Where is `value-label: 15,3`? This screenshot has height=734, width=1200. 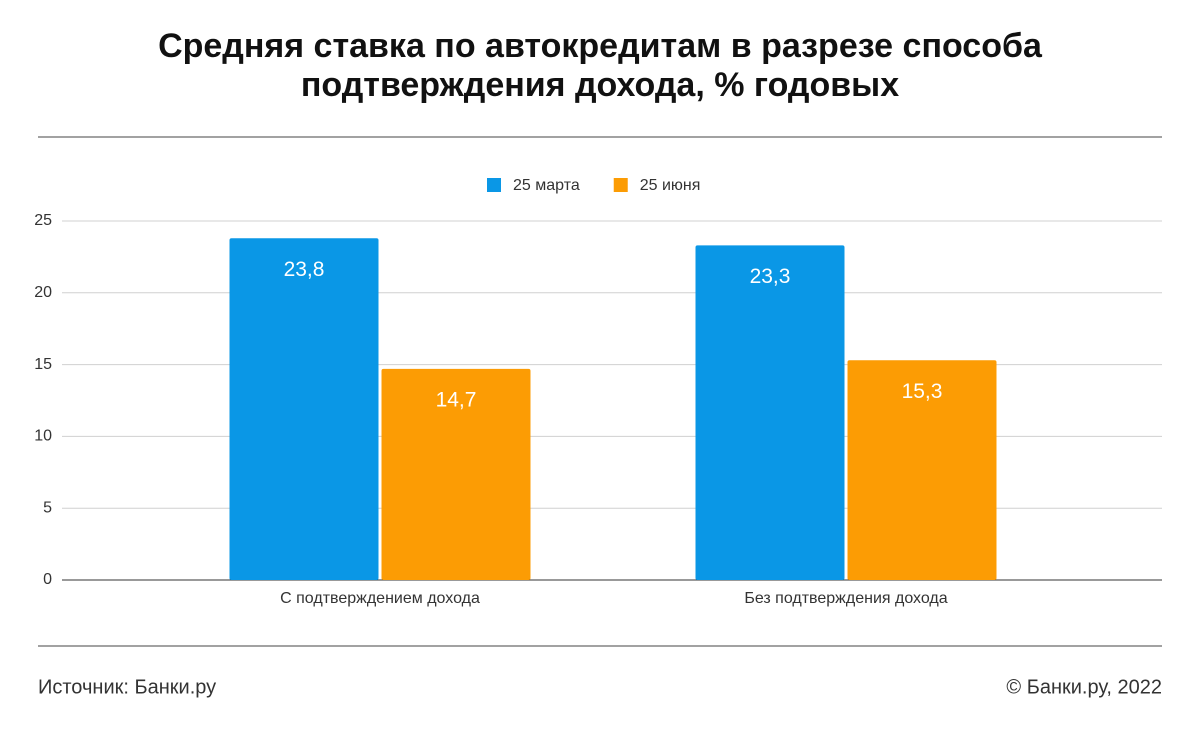 value-label: 15,3 is located at coordinates (922, 391).